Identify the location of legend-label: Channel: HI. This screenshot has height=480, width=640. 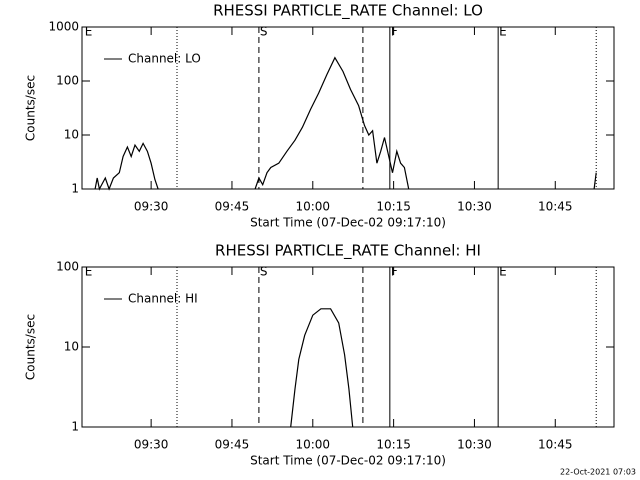
(163, 299).